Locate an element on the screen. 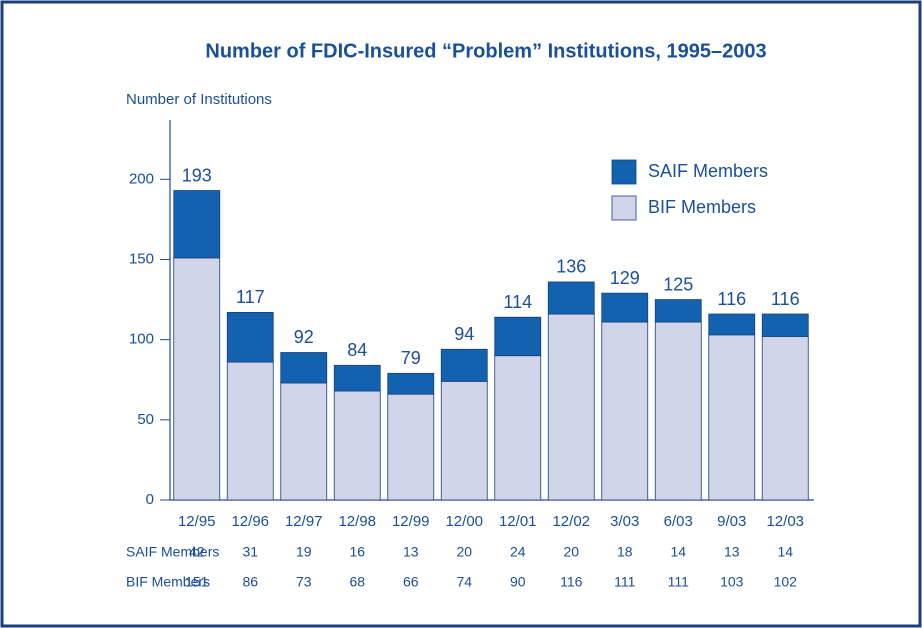 The height and width of the screenshot is (628, 922). total-label: 84 is located at coordinates (357, 350).